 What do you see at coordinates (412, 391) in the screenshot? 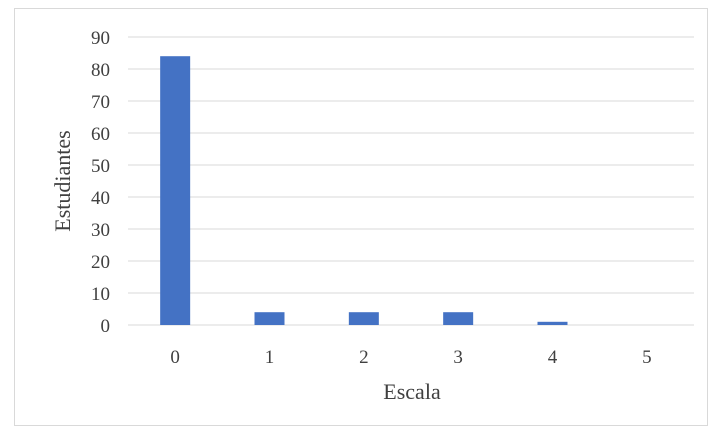
I see `x-axis-title: Escala` at bounding box center [412, 391].